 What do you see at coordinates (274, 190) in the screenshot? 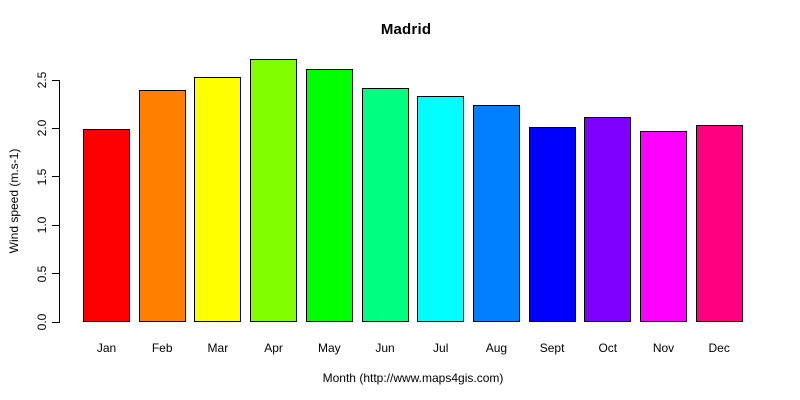
I see `bar-apr` at bounding box center [274, 190].